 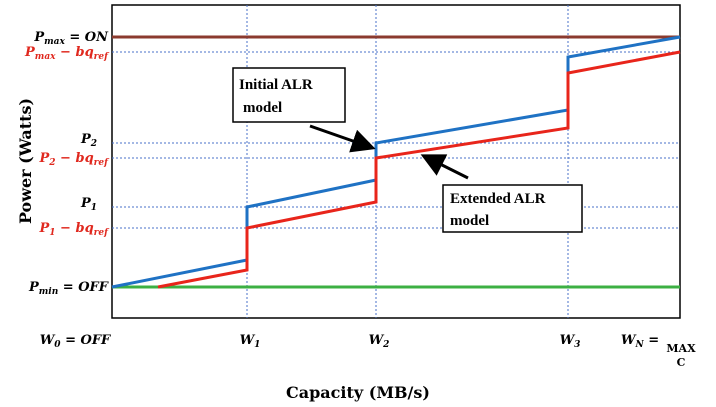 I want to click on x-label: W1, so click(x=250, y=341).